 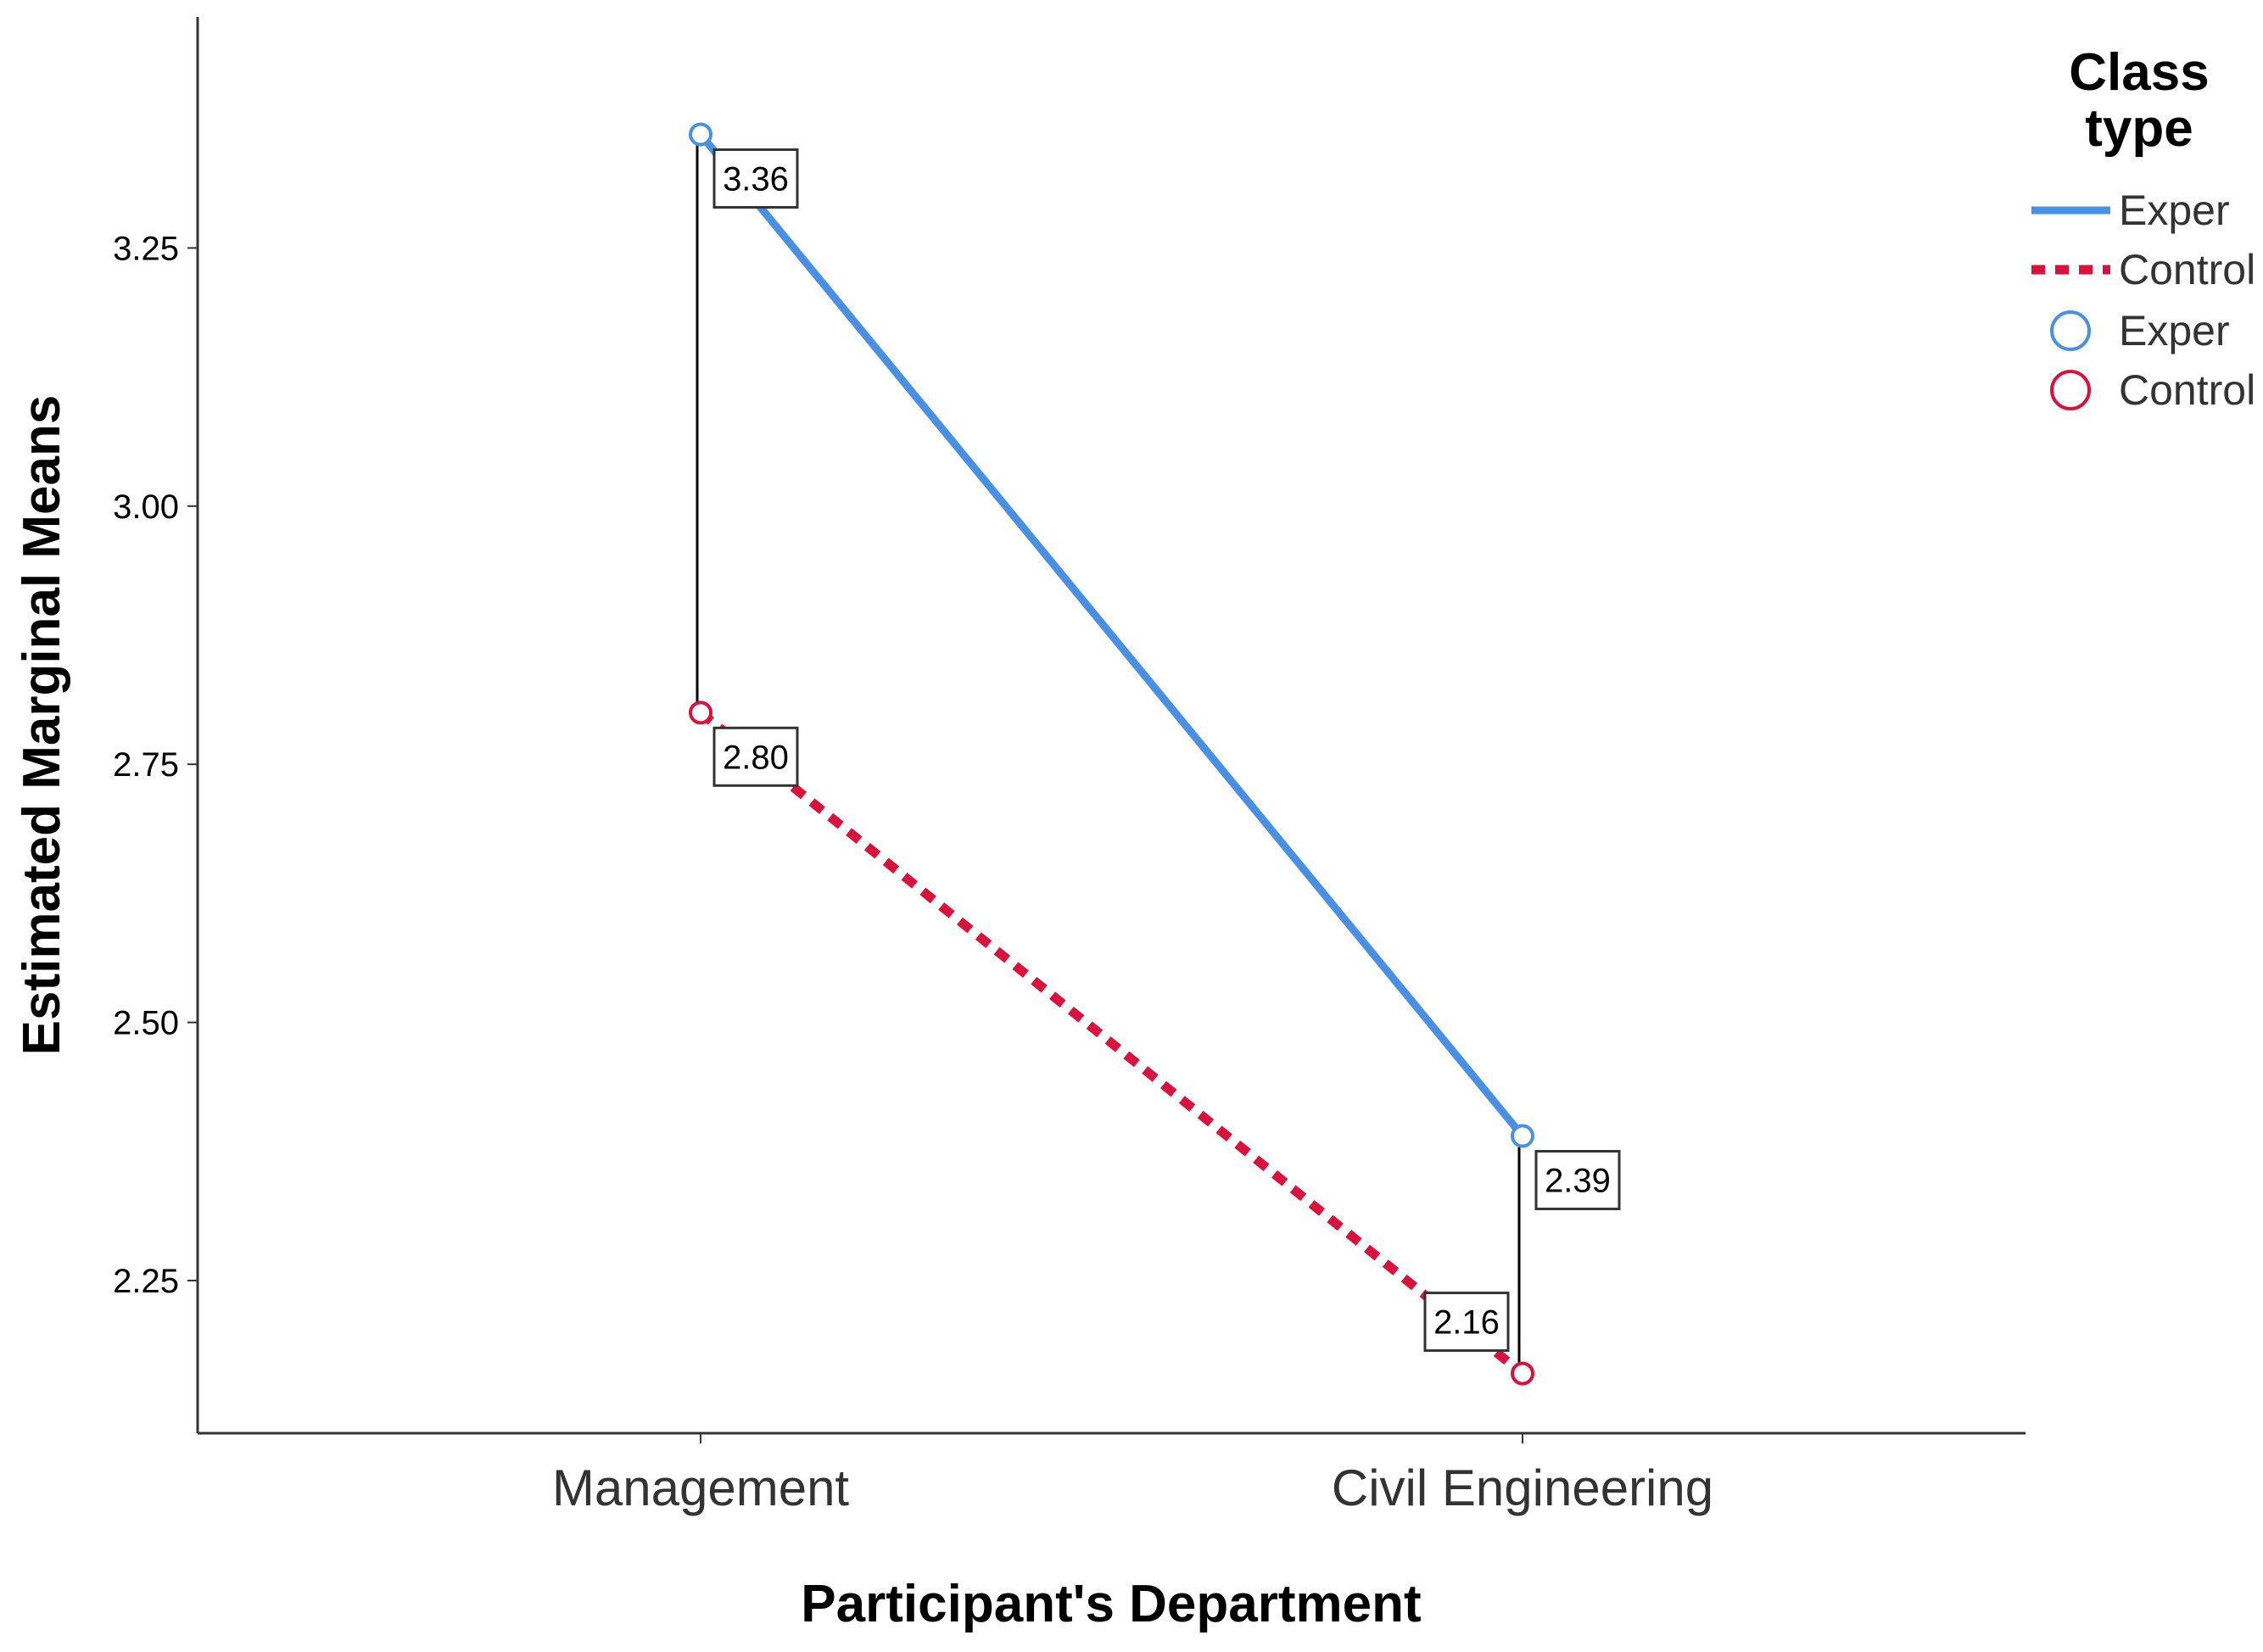 What do you see at coordinates (146, 1282) in the screenshot?
I see `y-tick-label: 2.25` at bounding box center [146, 1282].